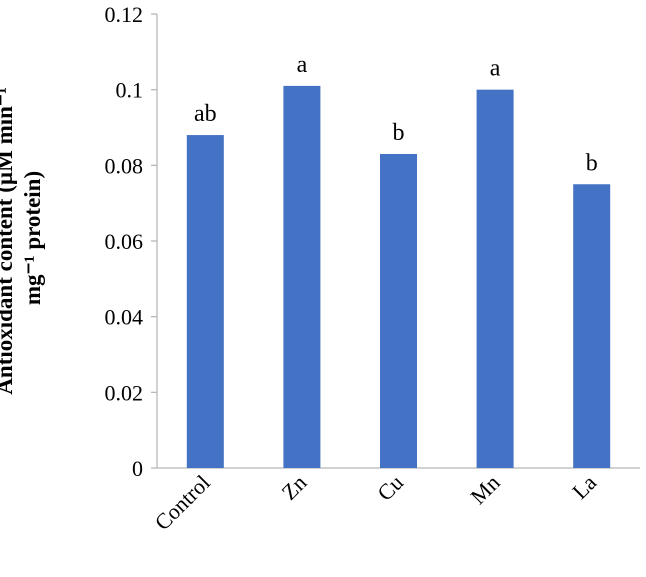 The width and height of the screenshot is (646, 577). I want to click on x-tick-label-la: La, so click(584, 487).